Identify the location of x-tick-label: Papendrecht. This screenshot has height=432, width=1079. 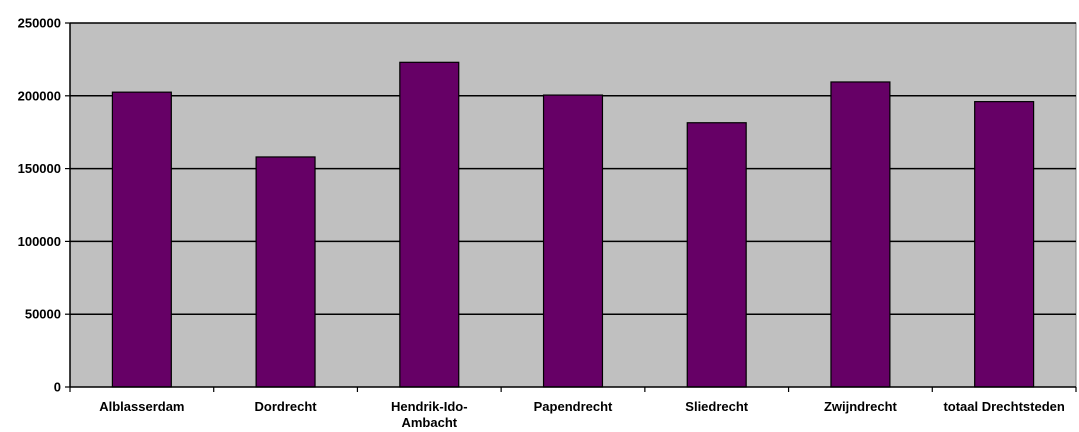
(573, 406).